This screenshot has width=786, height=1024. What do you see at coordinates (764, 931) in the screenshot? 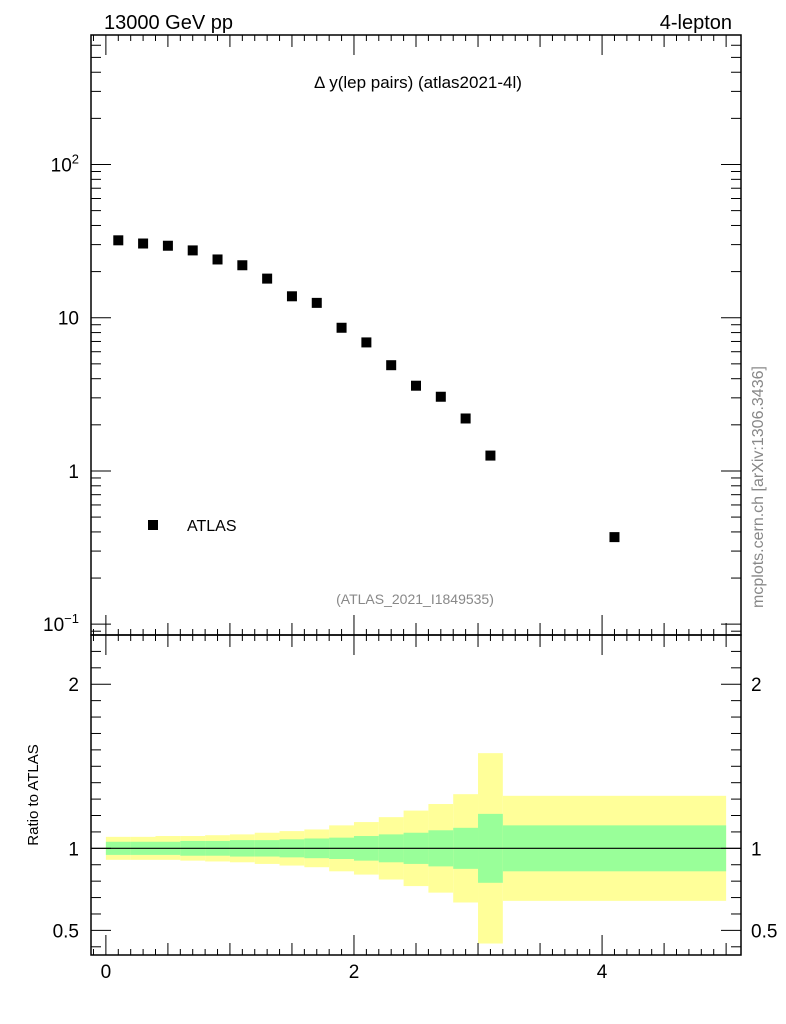
I see `ratio-y-tick-label-right: 0.5` at bounding box center [764, 931].